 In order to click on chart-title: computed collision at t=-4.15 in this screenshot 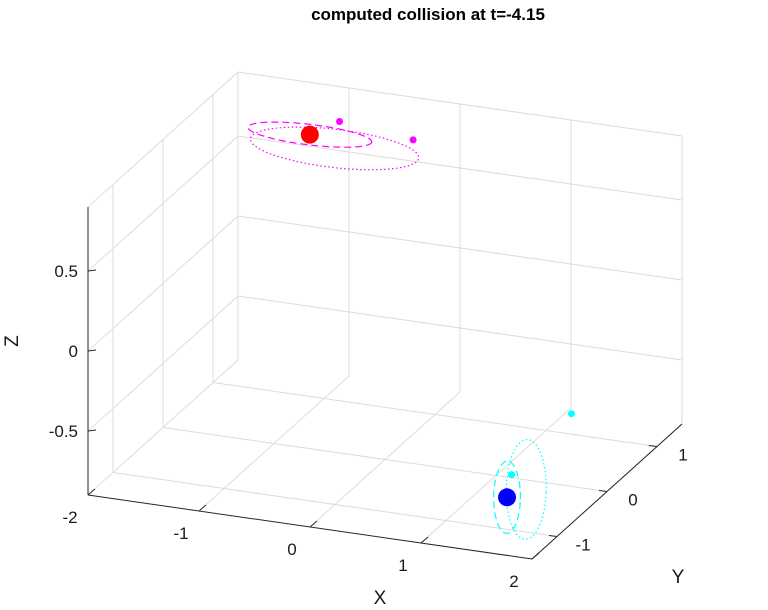, I will do `click(428, 14)`.